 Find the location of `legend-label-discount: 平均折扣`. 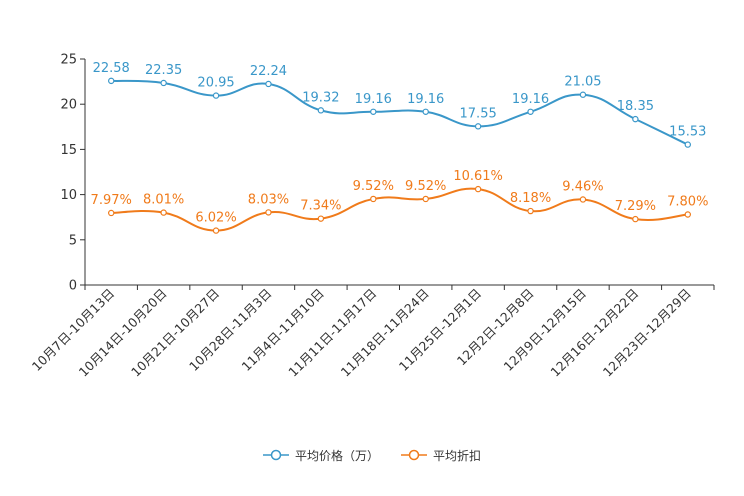

legend-label-discount: 平均折扣 is located at coordinates (457, 455).